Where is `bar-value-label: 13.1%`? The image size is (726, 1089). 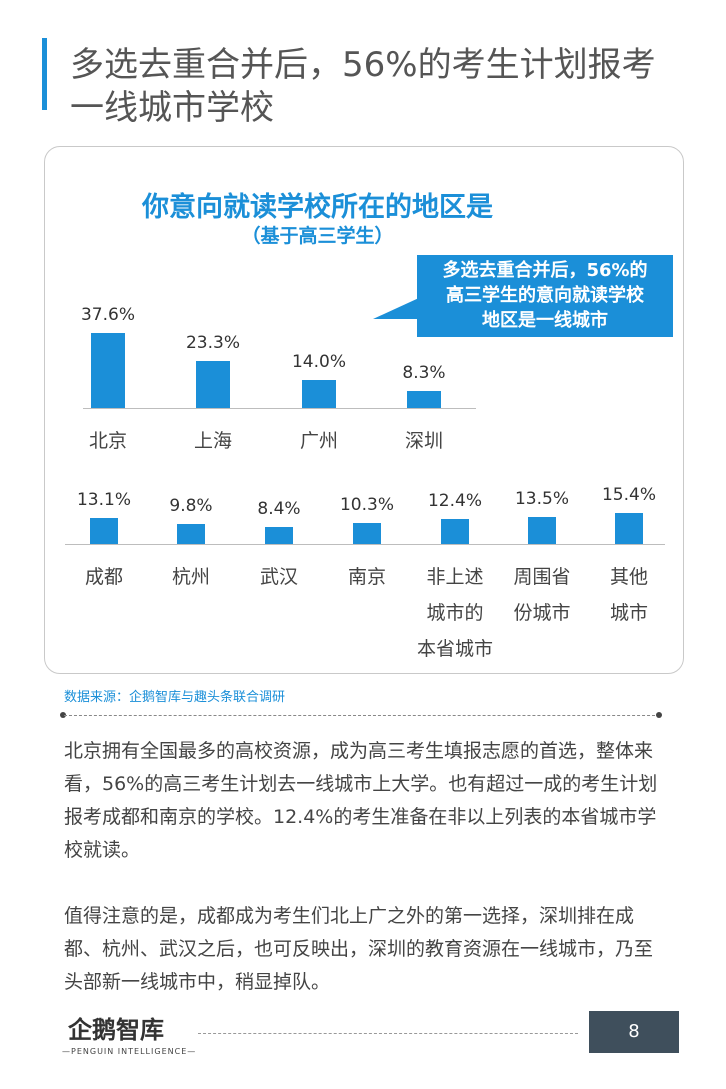
bar-value-label: 13.1% is located at coordinates (103, 499).